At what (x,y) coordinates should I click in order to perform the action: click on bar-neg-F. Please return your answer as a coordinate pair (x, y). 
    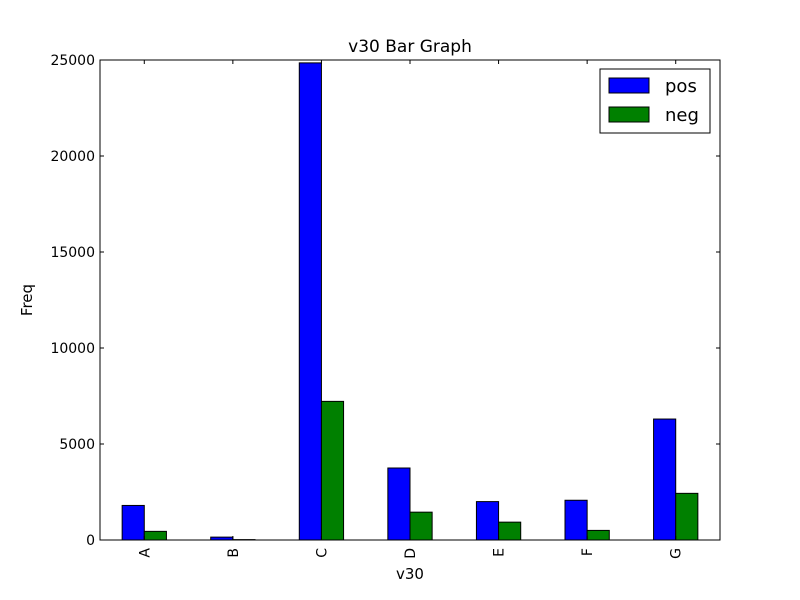
    Looking at the image, I should click on (598, 535).